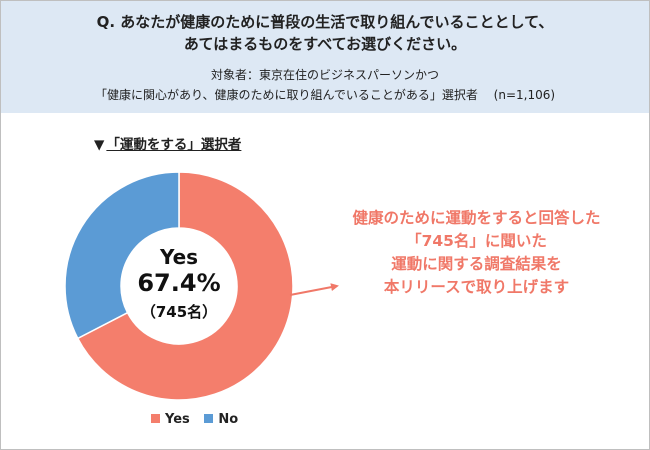 The image size is (650, 450). I want to click on legend-swatch-no, so click(209, 418).